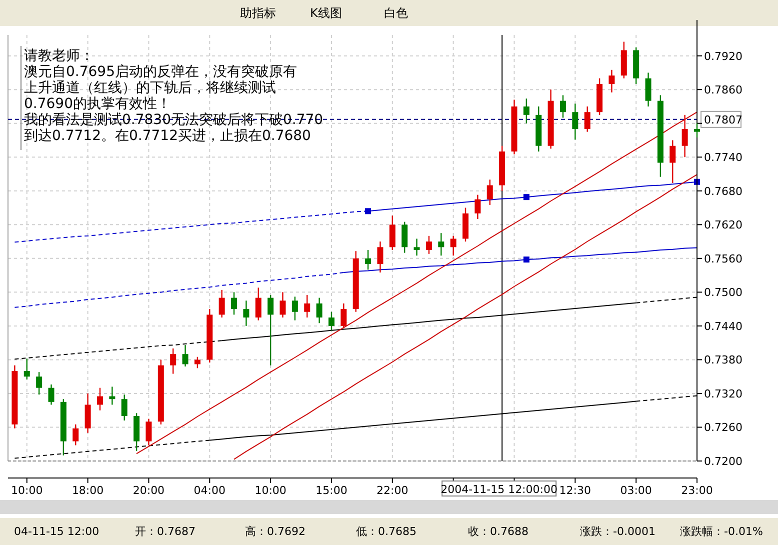  What do you see at coordinates (575, 490) in the screenshot?
I see `x-tick-label: 12:30` at bounding box center [575, 490].